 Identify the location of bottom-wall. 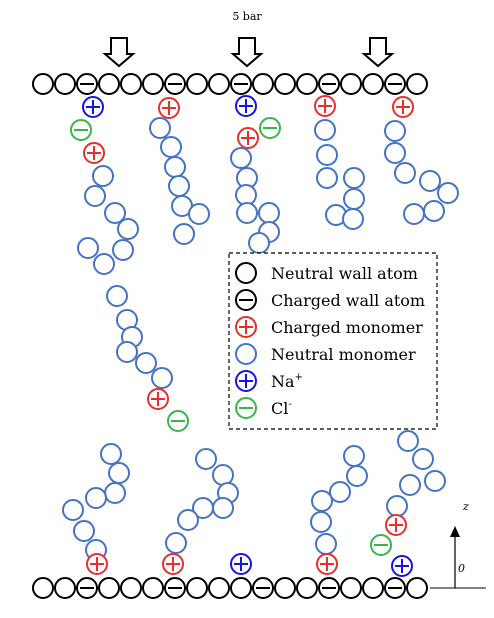
(230, 588).